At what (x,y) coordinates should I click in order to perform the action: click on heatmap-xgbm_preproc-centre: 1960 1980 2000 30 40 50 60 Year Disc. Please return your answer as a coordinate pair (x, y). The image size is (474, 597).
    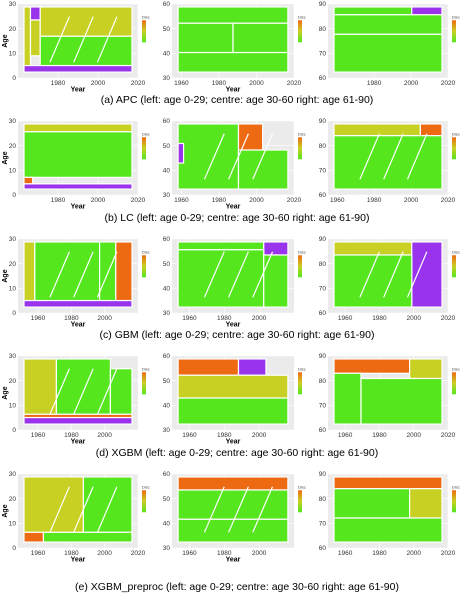
    Looking at the image, I should click on (234, 517).